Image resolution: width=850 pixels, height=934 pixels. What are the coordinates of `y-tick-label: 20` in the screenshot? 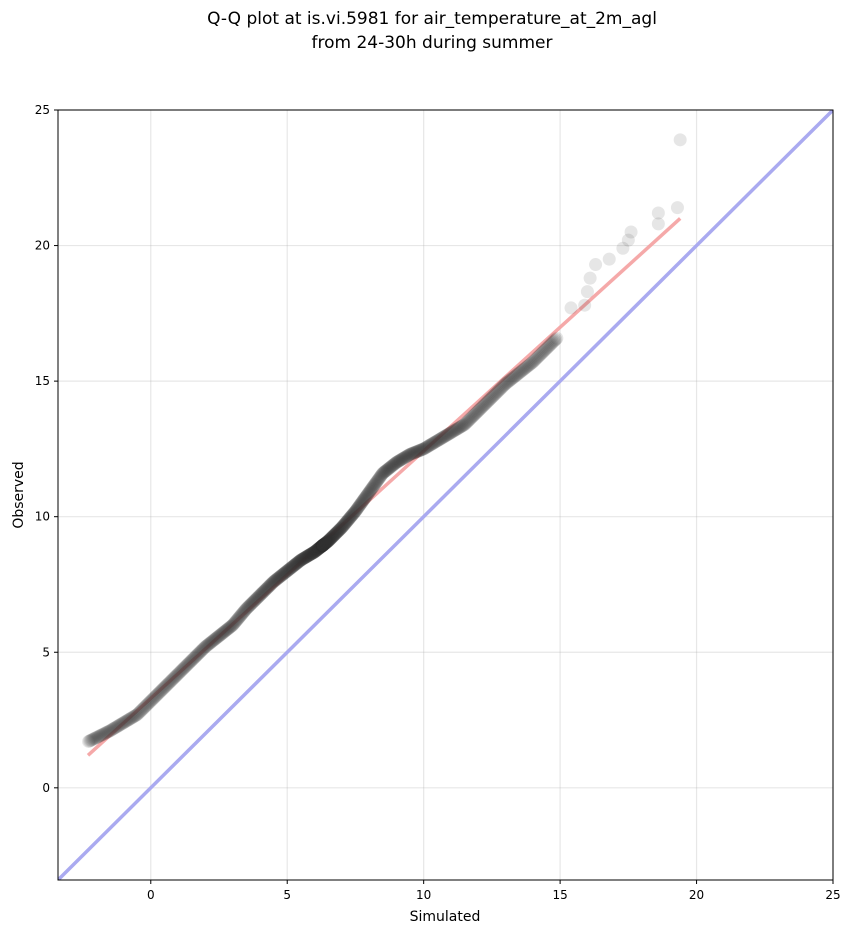 It's located at (42, 246).